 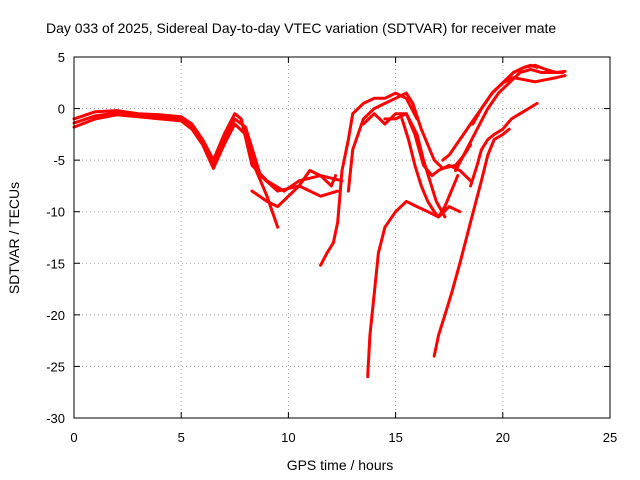 What do you see at coordinates (503, 437) in the screenshot?
I see `x-tick-label: 20` at bounding box center [503, 437].